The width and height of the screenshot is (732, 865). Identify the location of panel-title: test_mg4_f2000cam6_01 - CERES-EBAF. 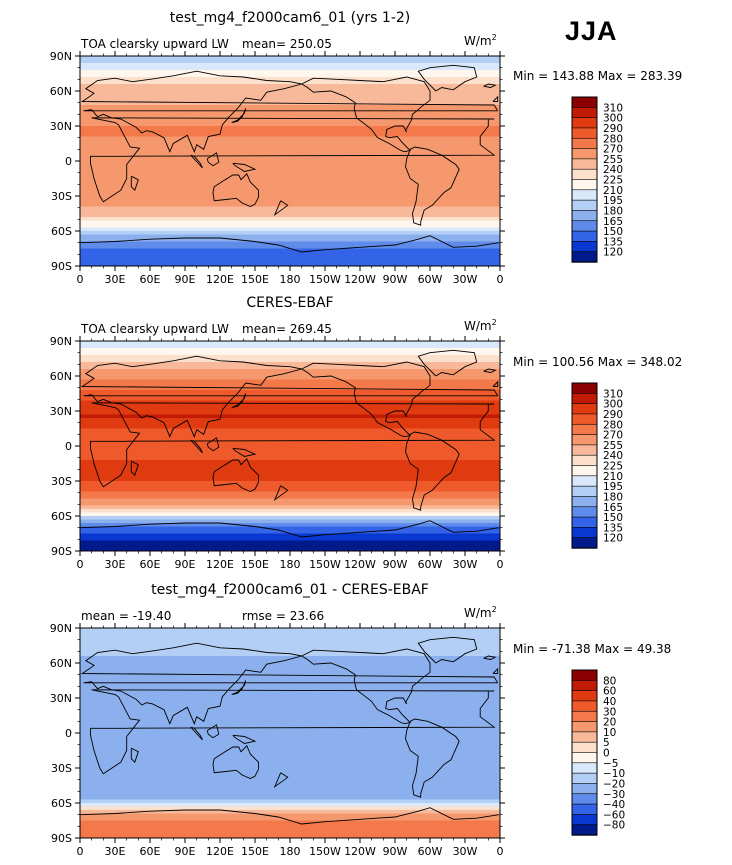
(290, 590).